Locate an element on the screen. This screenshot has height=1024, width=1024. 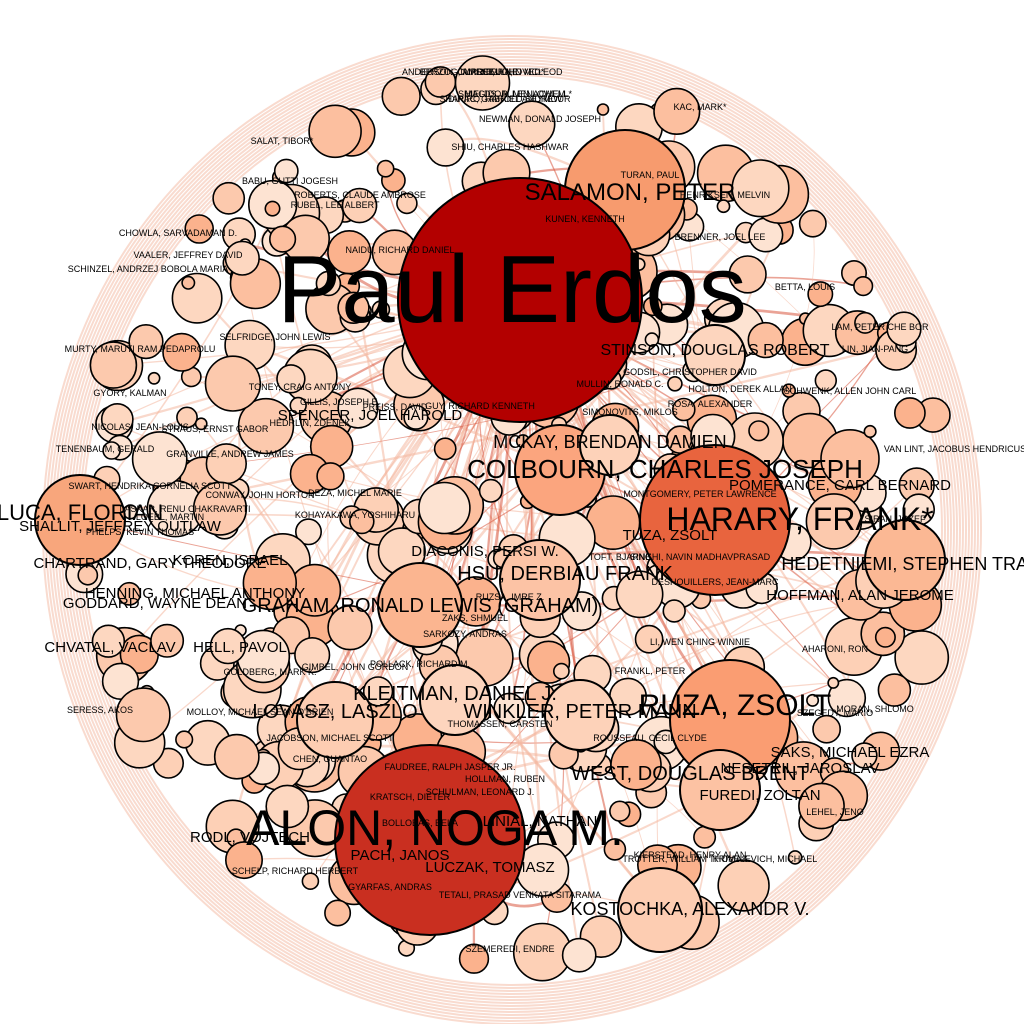
author-label: POLLACK, RICHARD M. is located at coordinates (420, 664).